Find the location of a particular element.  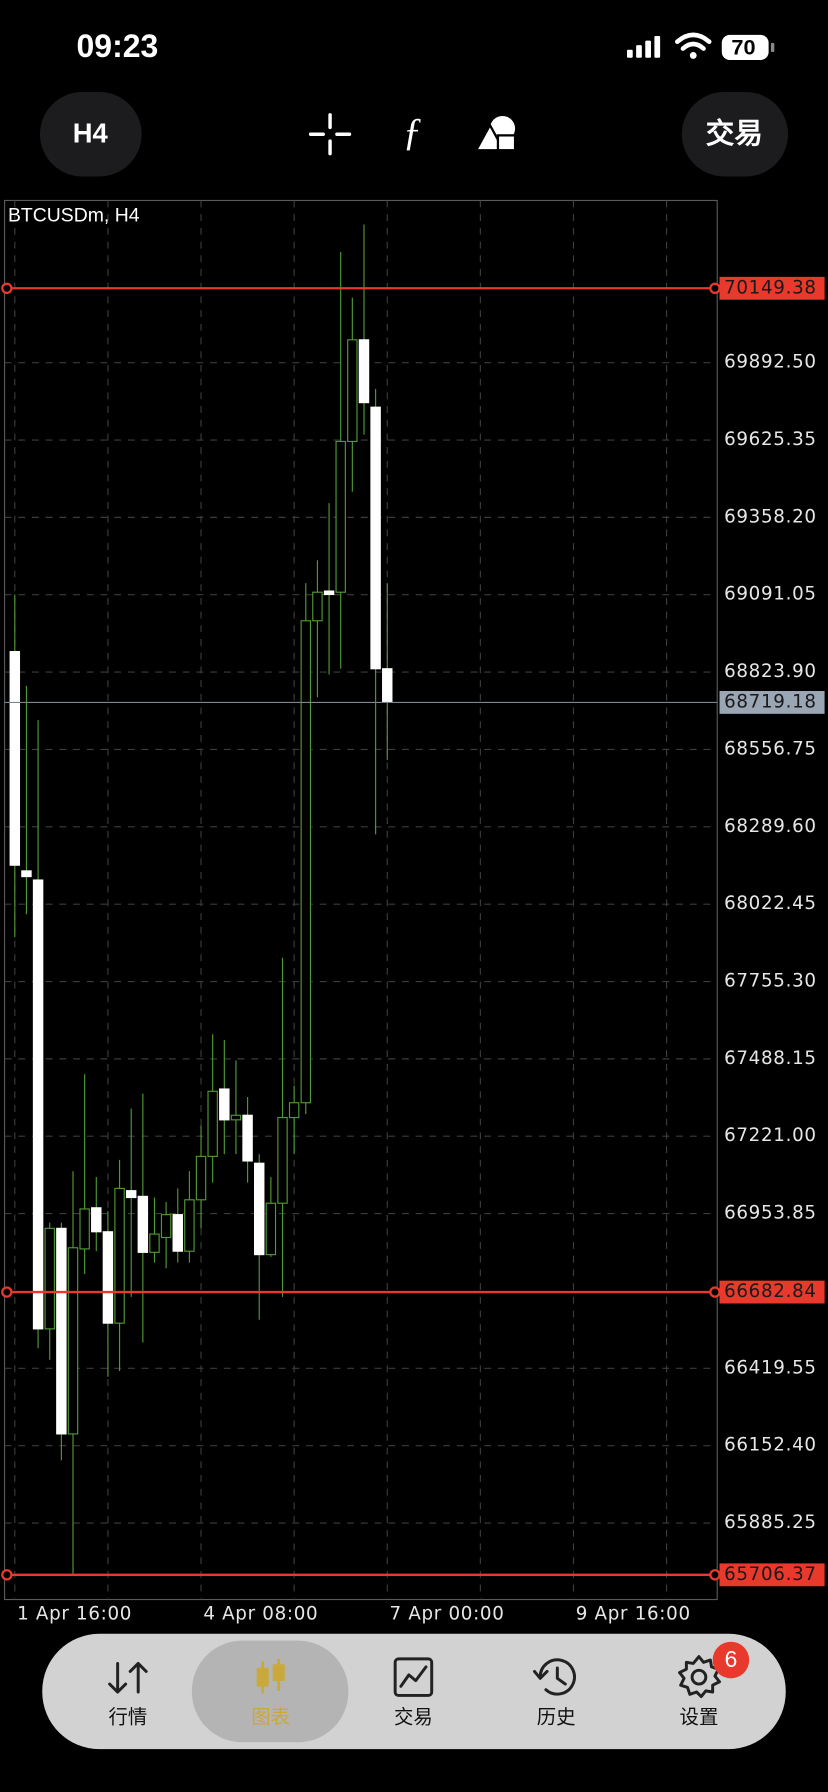

y-tick-label: 66152.40 is located at coordinates (770, 1445).